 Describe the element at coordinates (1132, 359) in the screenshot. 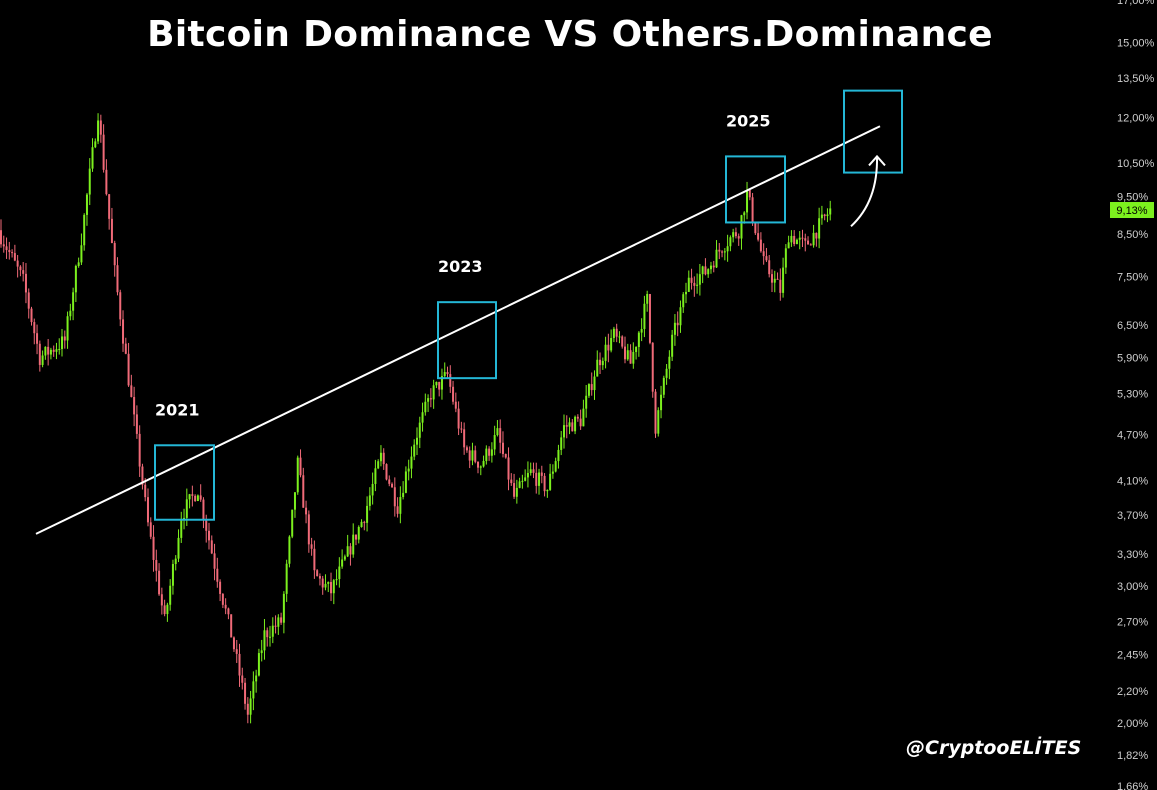

I see `y-tick-label: 5,90%` at that location.